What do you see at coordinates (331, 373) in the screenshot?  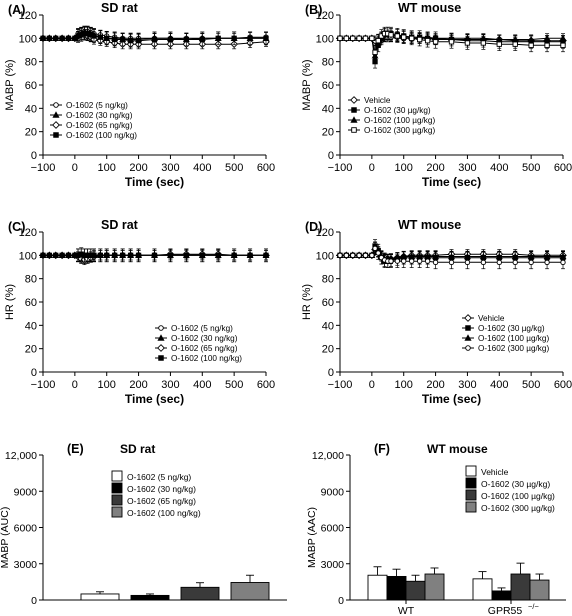 I see `y-tick-label: 0` at bounding box center [331, 373].